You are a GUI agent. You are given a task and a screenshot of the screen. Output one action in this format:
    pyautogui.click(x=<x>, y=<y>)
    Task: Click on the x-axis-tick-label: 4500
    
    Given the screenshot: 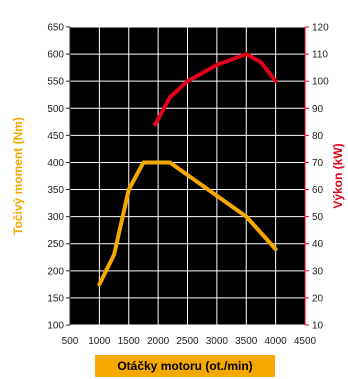 What is the action you would take?
    pyautogui.click(x=305, y=341)
    